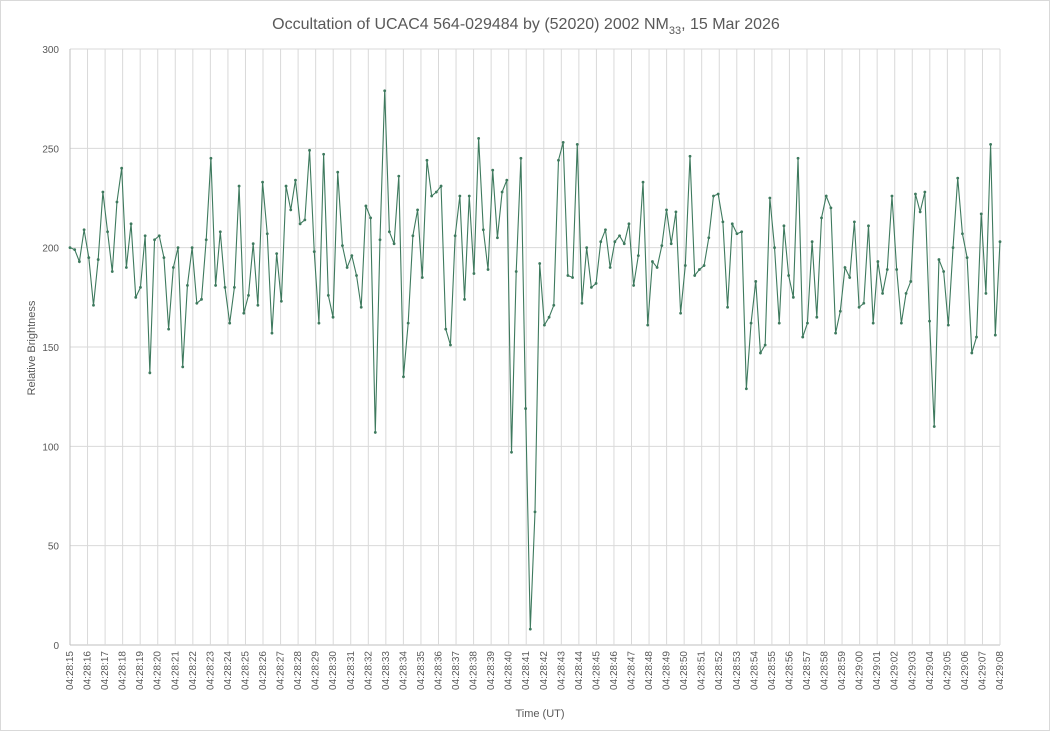  I want to click on x-tick-label: 04:28:51, so click(702, 670).